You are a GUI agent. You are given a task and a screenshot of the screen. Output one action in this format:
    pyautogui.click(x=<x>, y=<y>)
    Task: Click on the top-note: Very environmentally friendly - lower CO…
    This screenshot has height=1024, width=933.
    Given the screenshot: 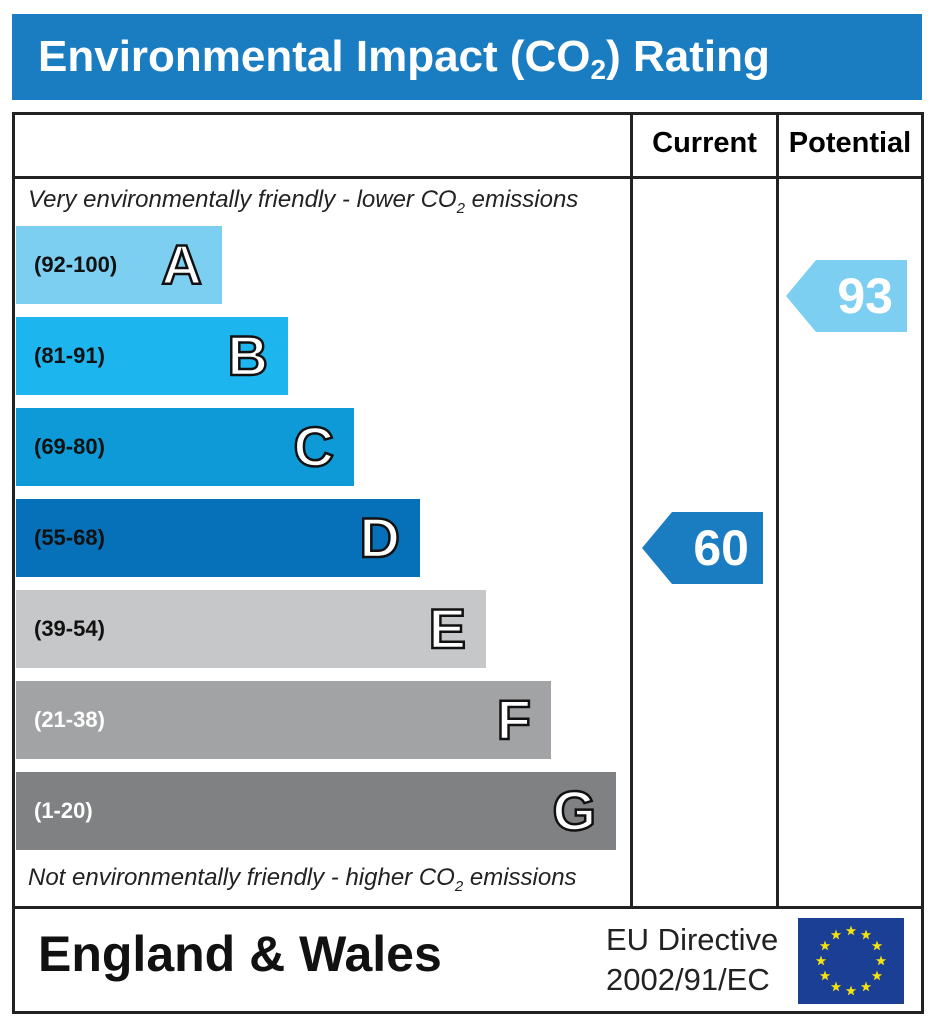 What is the action you would take?
    pyautogui.click(x=303, y=201)
    